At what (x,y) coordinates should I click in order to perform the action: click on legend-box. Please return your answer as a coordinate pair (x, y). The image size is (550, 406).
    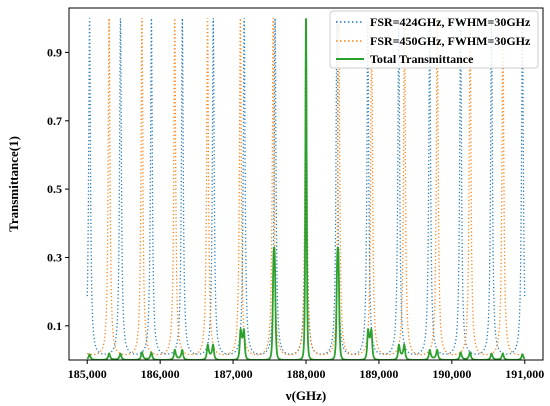
    Looking at the image, I should click on (434, 39).